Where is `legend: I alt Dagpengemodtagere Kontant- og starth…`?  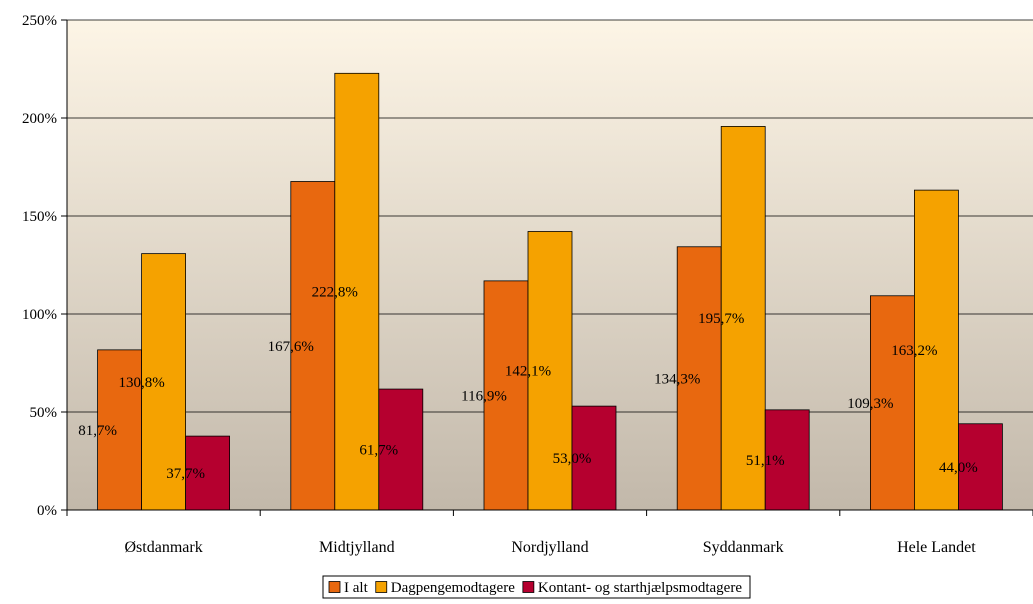 legend: I alt Dagpengemodtagere Kontant- og starth… is located at coordinates (536, 587).